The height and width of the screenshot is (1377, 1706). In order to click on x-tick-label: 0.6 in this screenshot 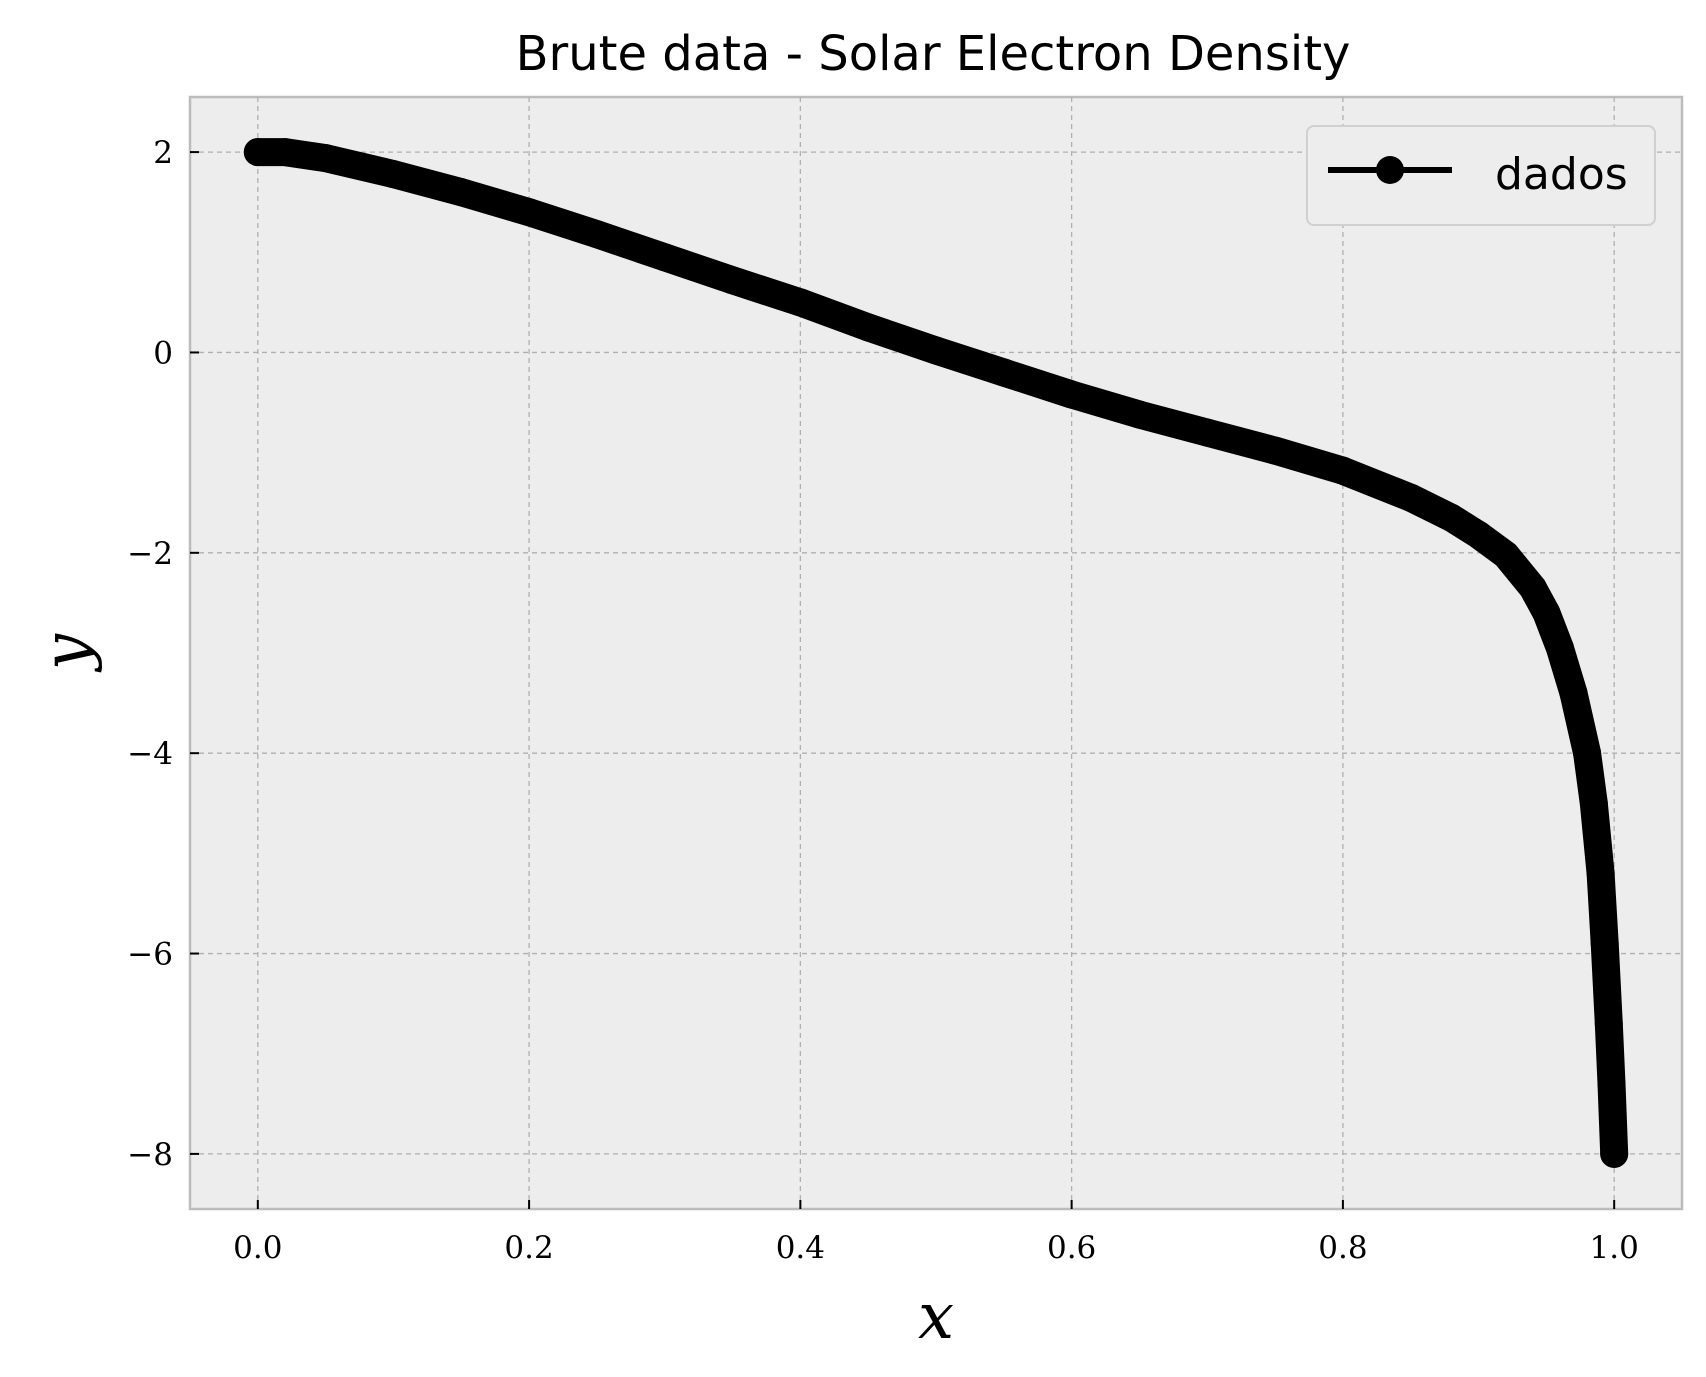, I will do `click(1071, 1248)`.